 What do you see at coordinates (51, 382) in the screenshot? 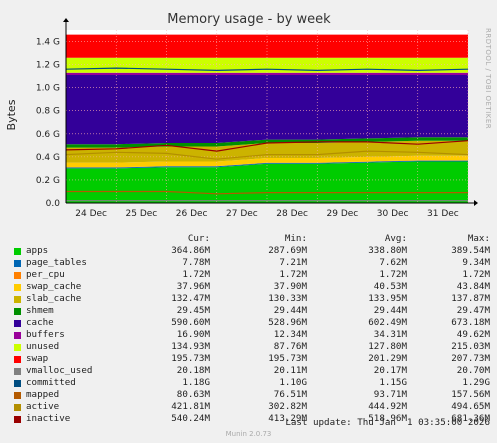
I see `legend-name: committed` at bounding box center [51, 382].